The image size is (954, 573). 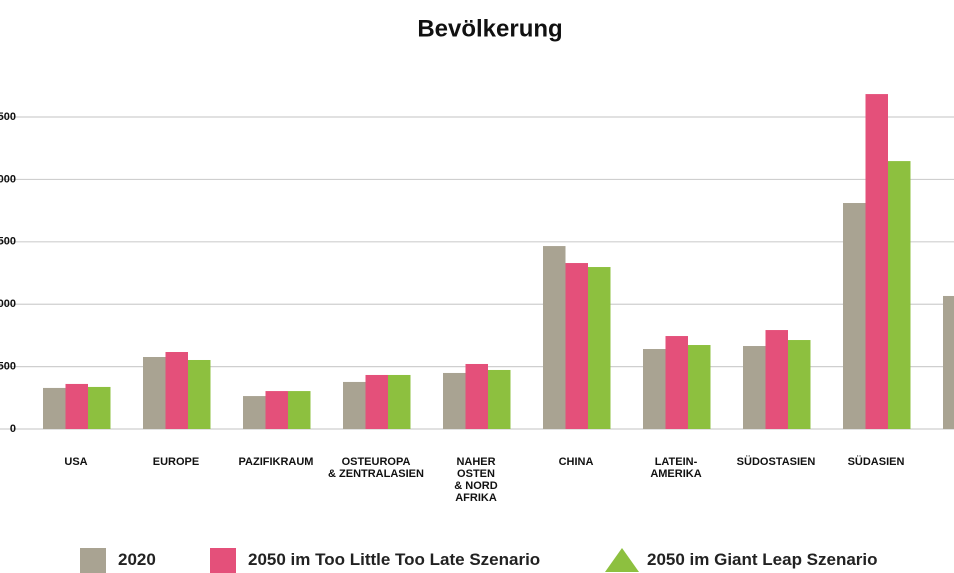 What do you see at coordinates (876, 462) in the screenshot?
I see `x-tick-label: SÜDASIEN` at bounding box center [876, 462].